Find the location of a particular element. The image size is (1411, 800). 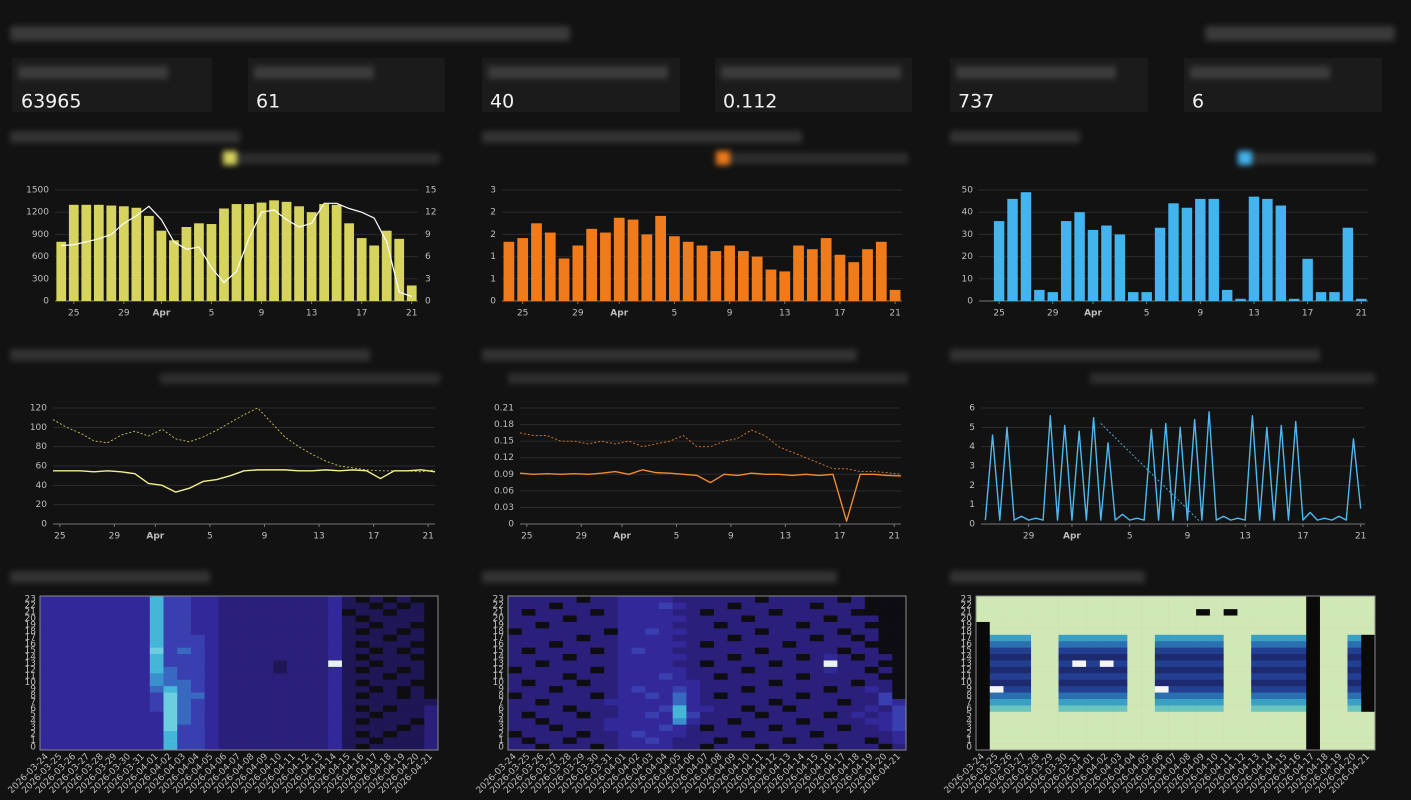

legend-swatch is located at coordinates (1245, 158).